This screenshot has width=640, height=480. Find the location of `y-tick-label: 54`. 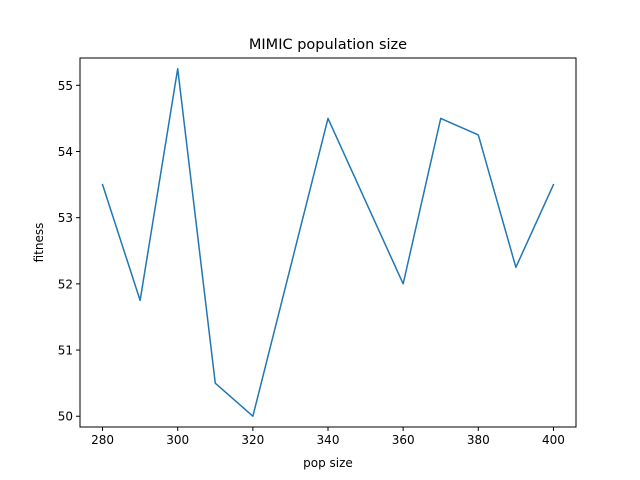

y-tick-label: 54 is located at coordinates (65, 152).